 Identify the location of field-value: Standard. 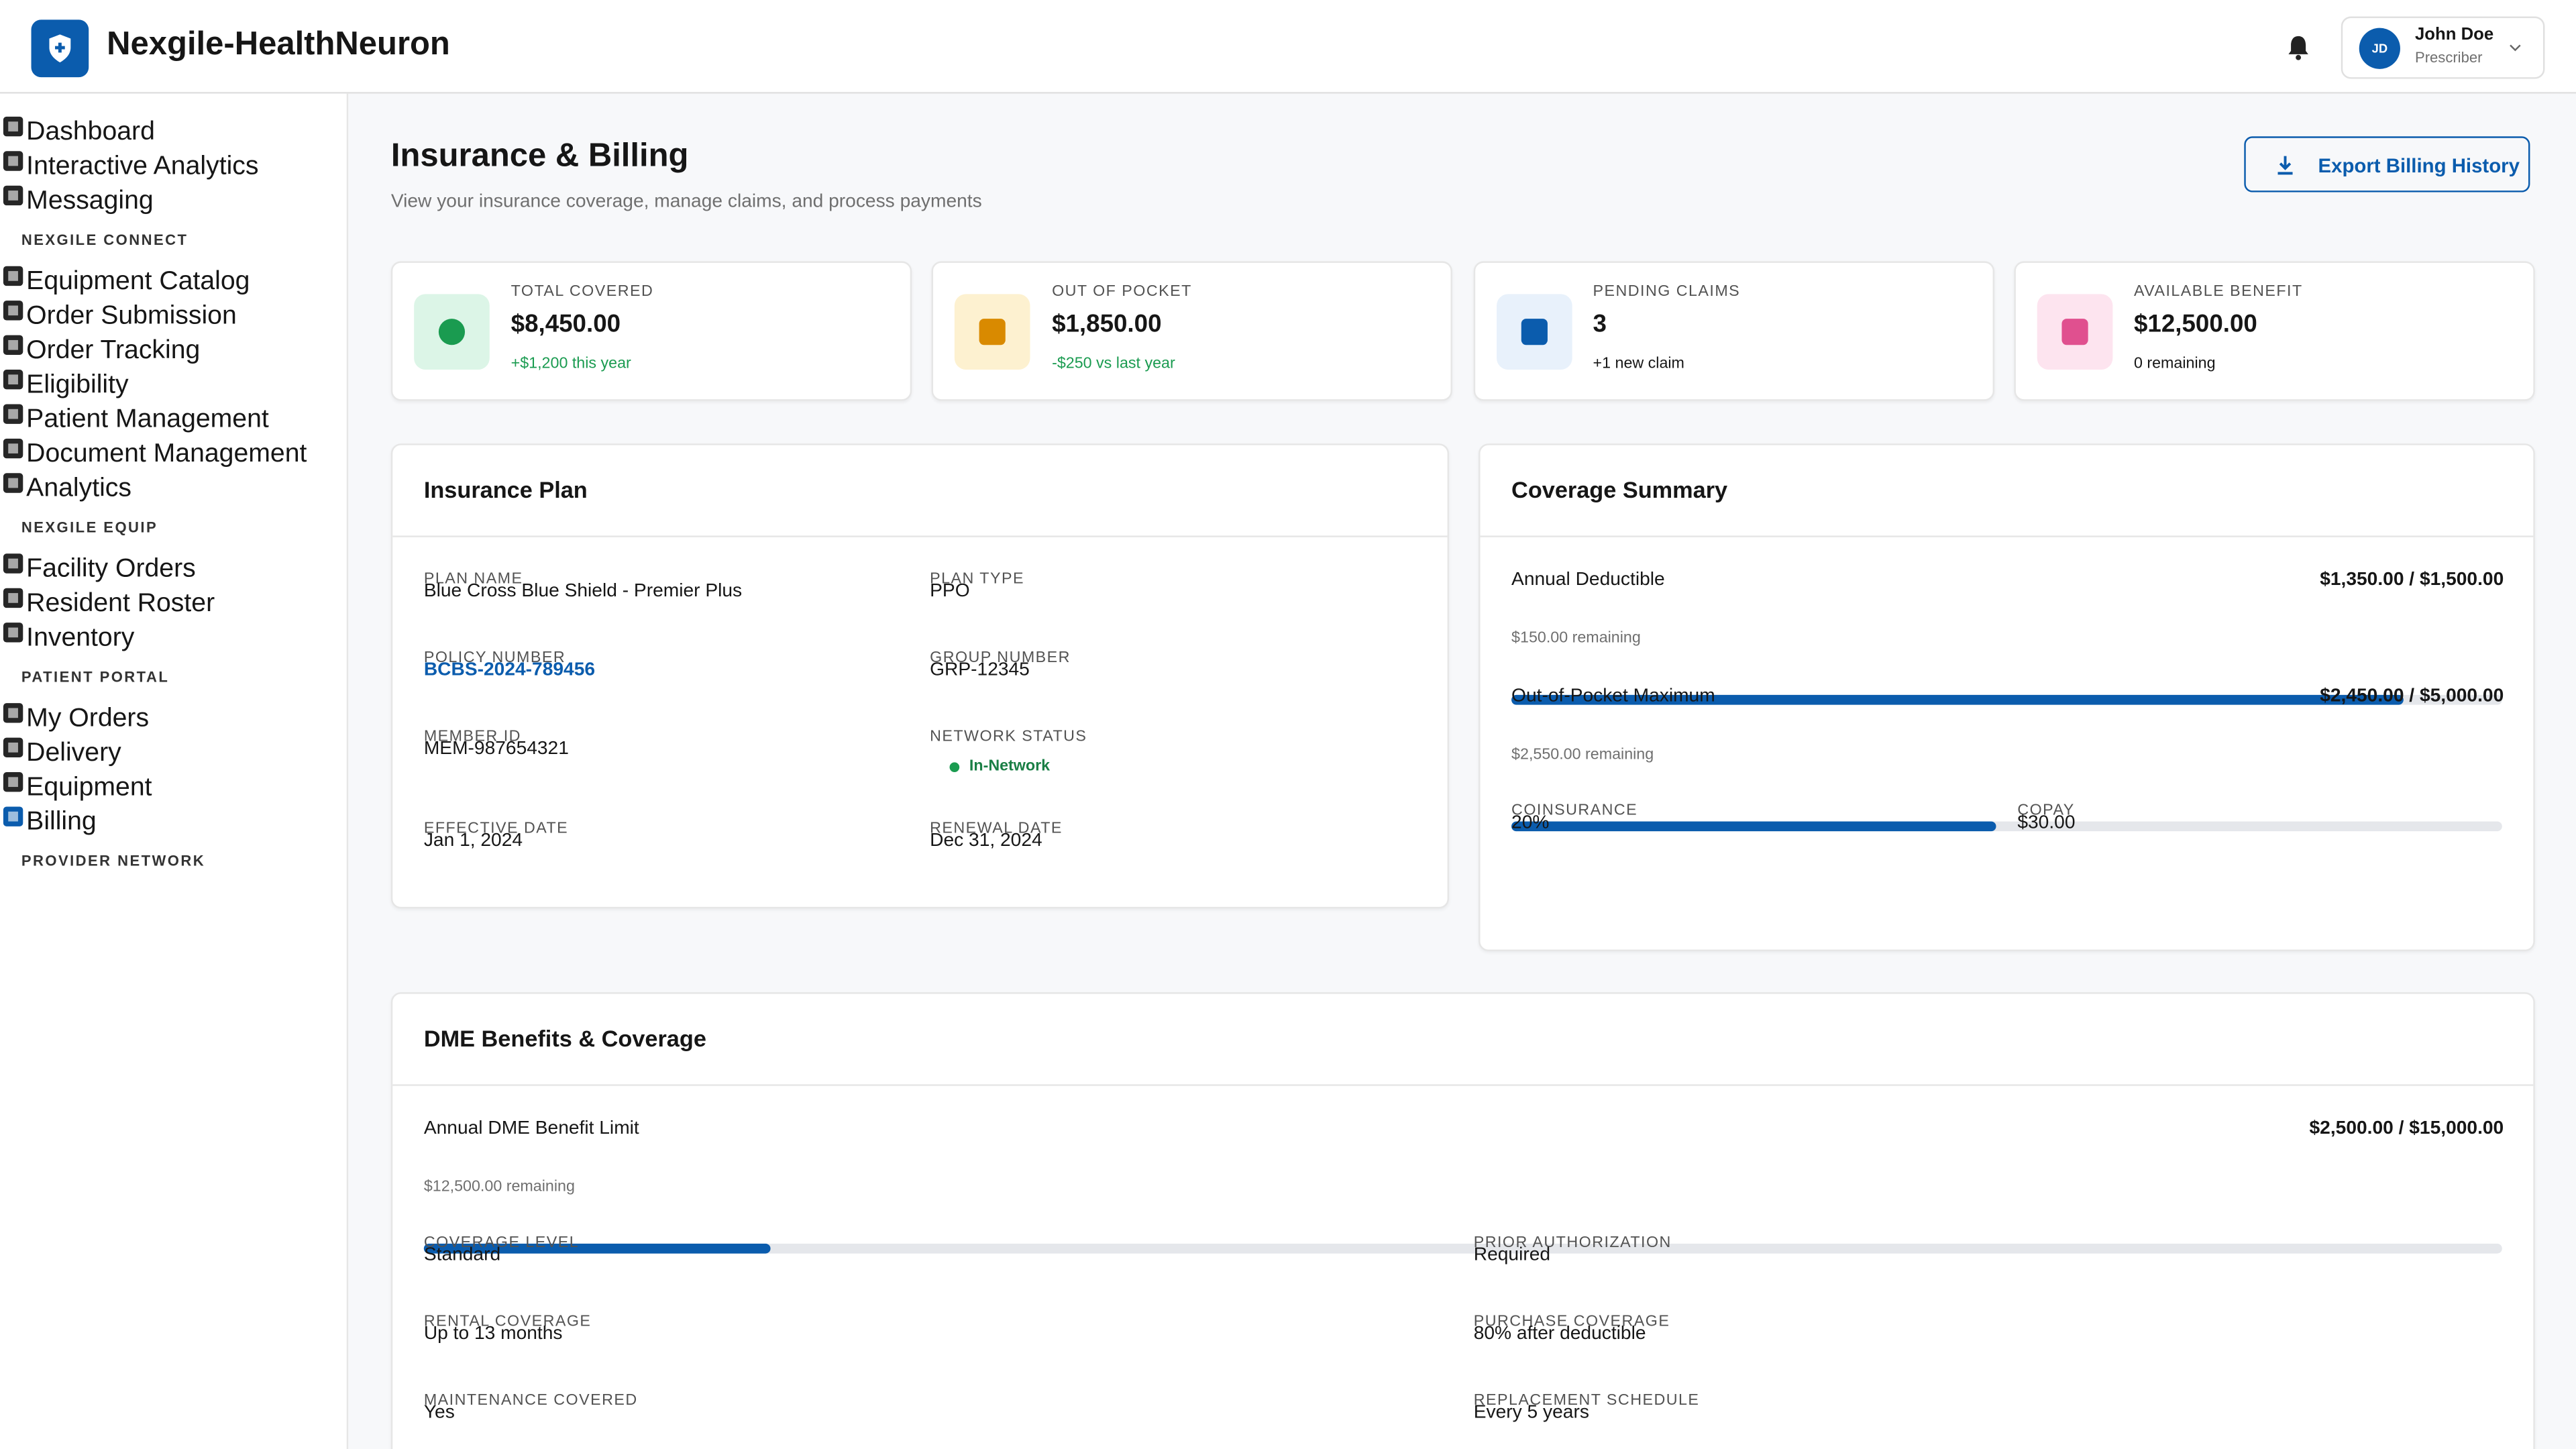
(462, 1255).